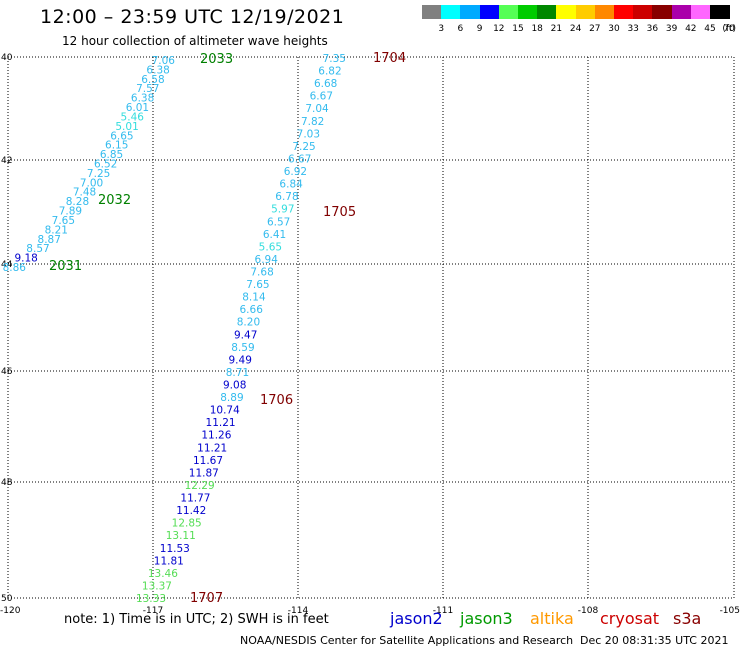  Describe the element at coordinates (267, 260) in the screenshot. I see `wave-height-value: 6.94` at that location.